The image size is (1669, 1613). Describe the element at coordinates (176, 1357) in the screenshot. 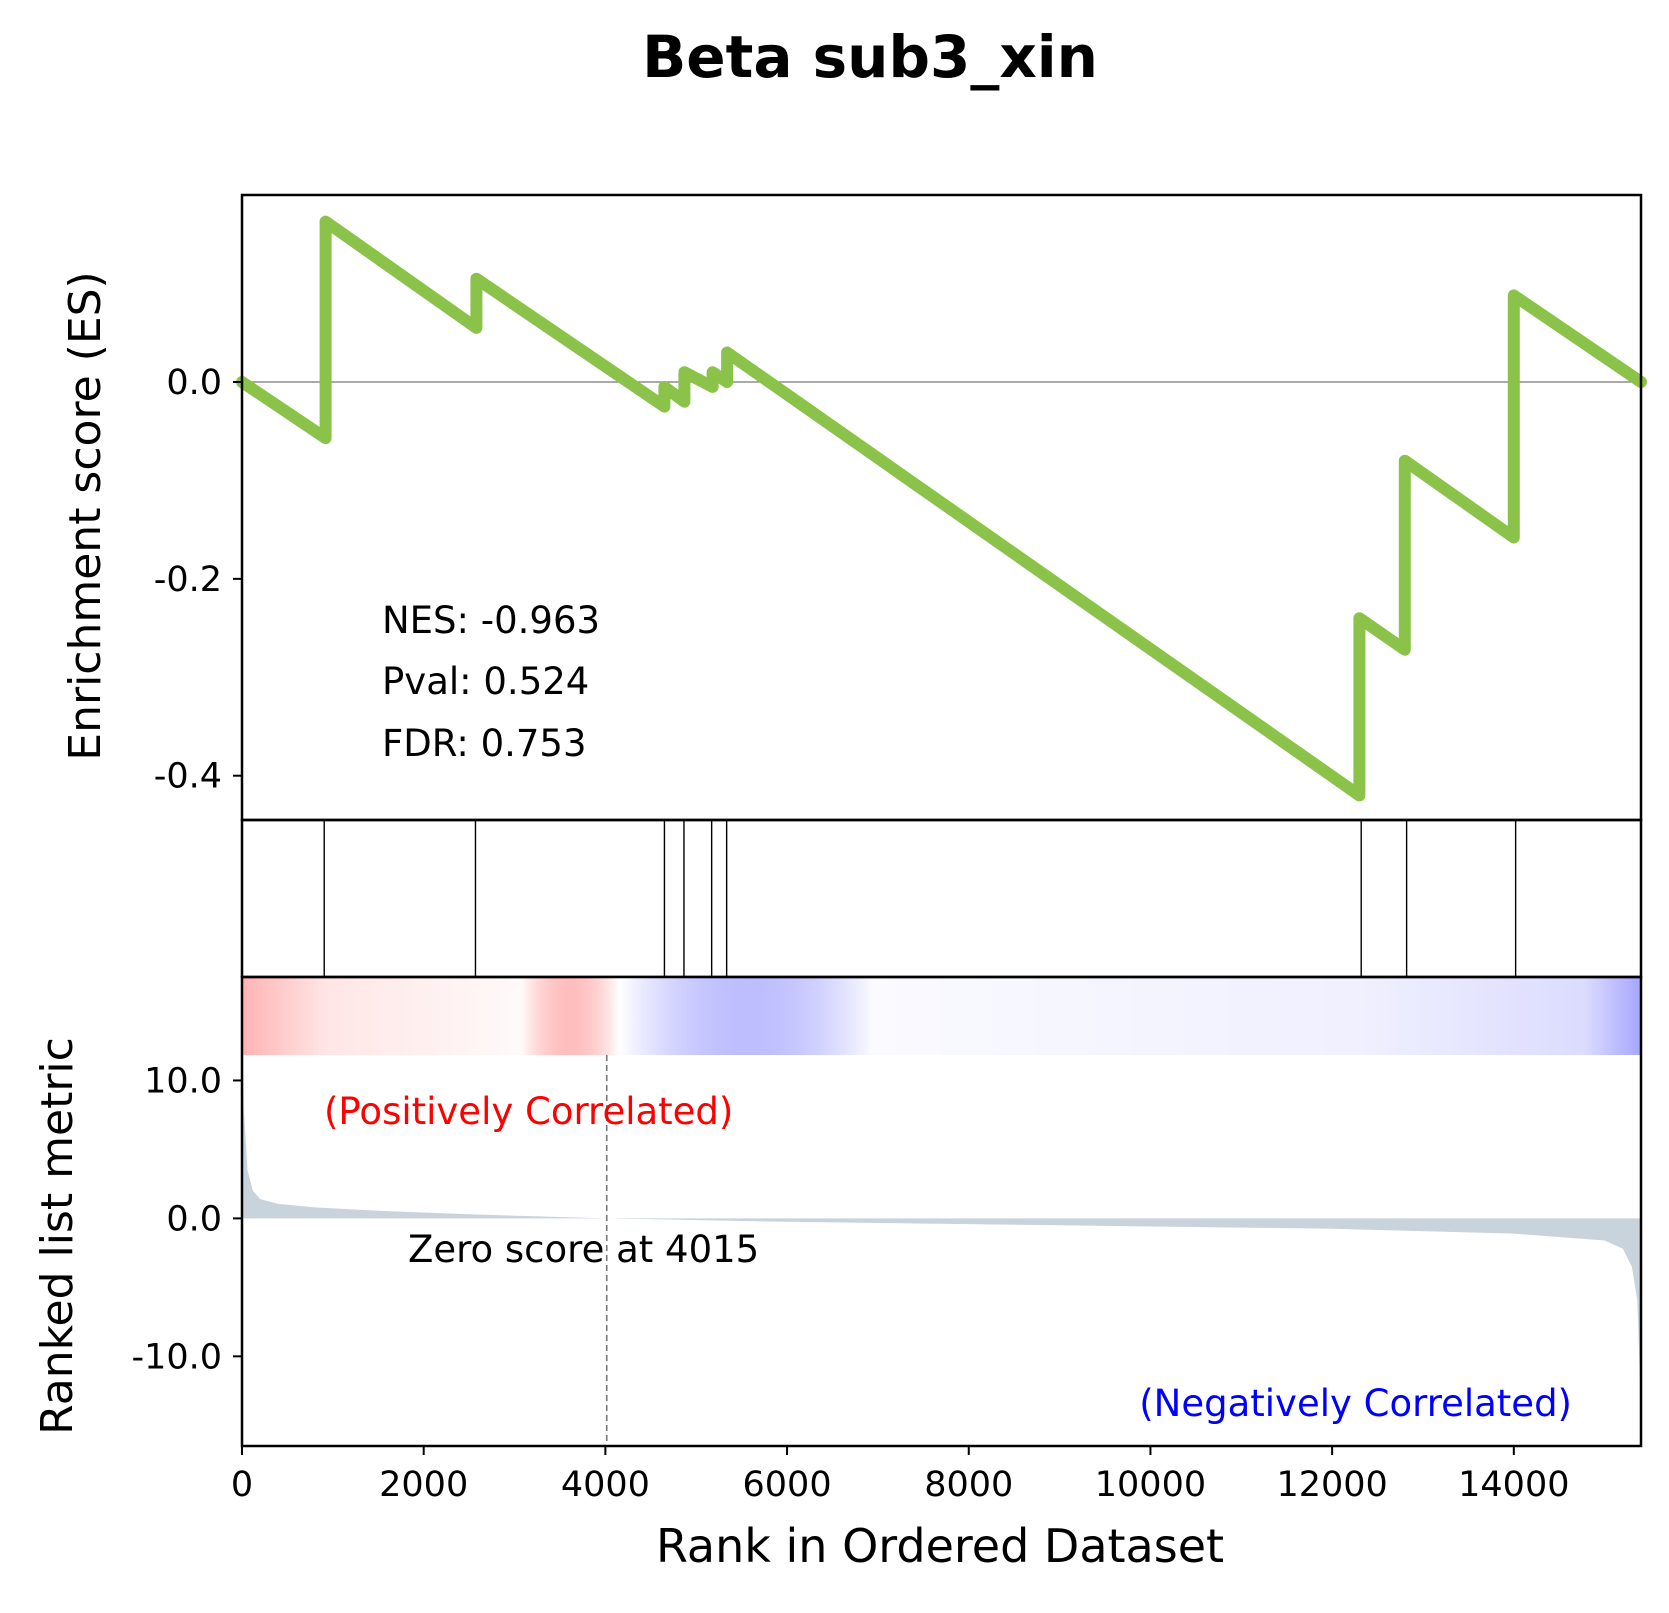

I see `metric-y-tick-label: -10.0` at that location.